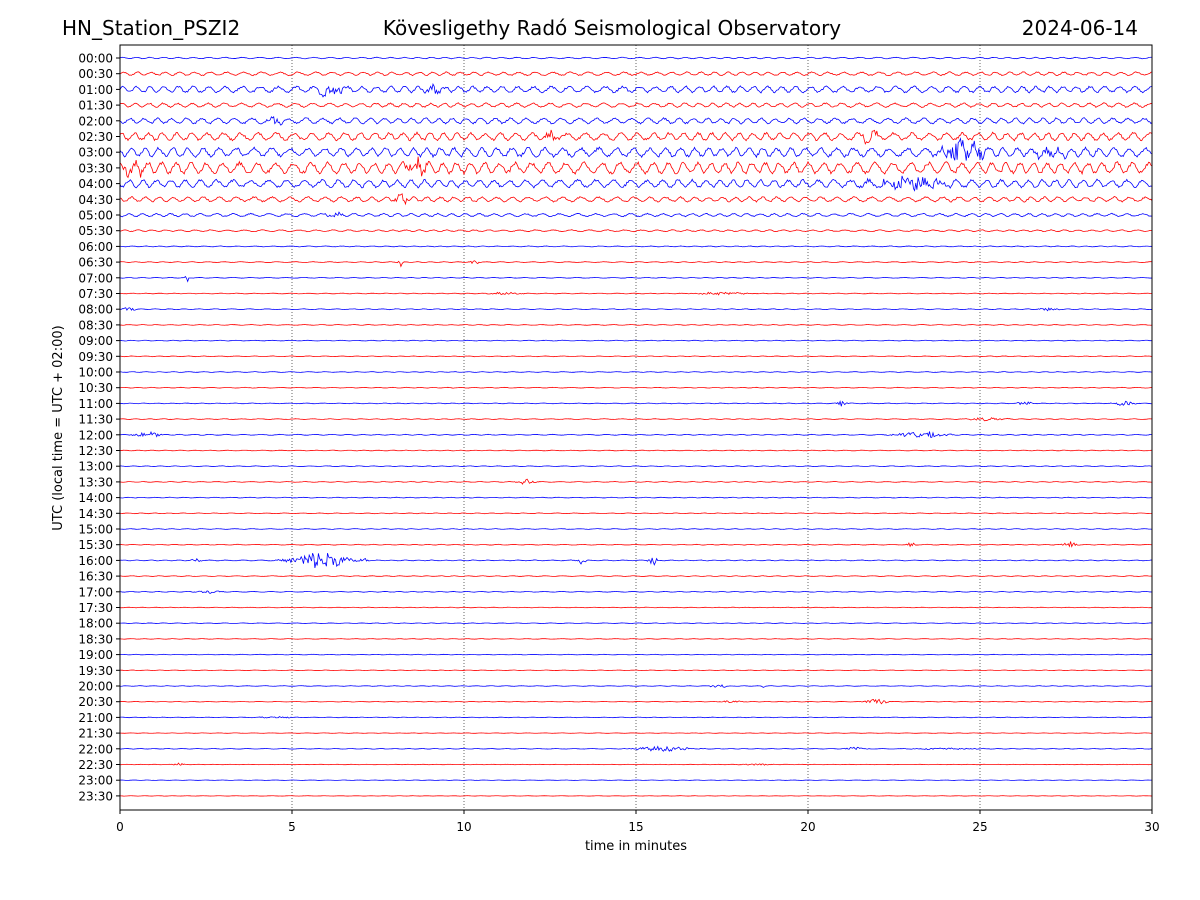 Image resolution: width=1200 pixels, height=900 pixels. I want to click on y-tick-label: 04:00, so click(95, 184).